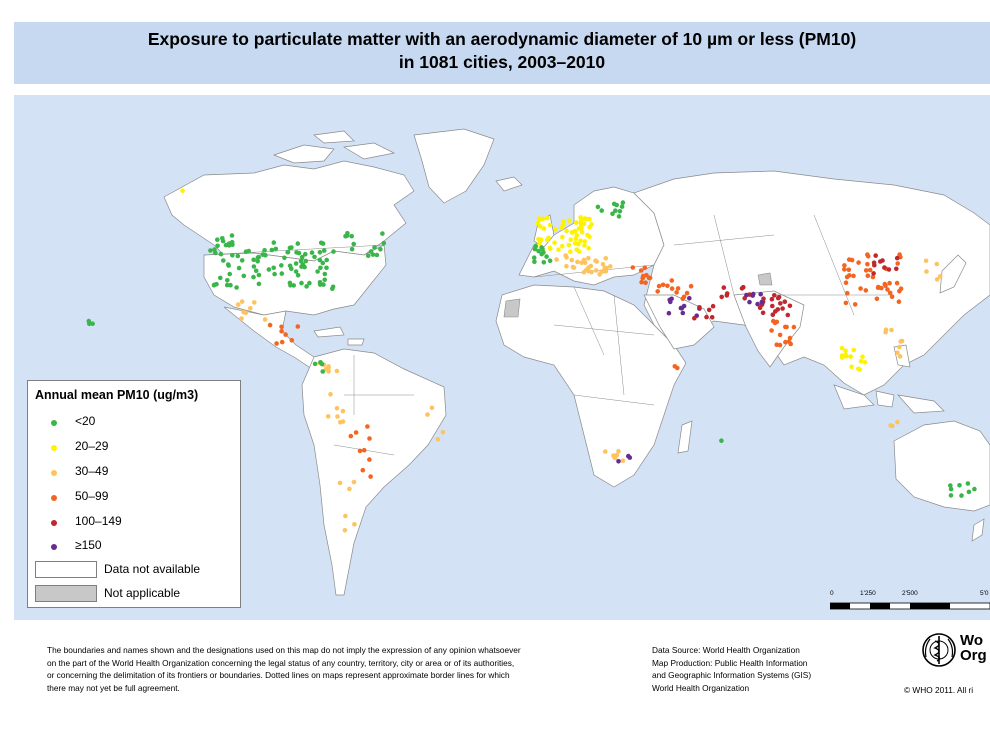  I want to click on new-zealand, so click(978, 530).